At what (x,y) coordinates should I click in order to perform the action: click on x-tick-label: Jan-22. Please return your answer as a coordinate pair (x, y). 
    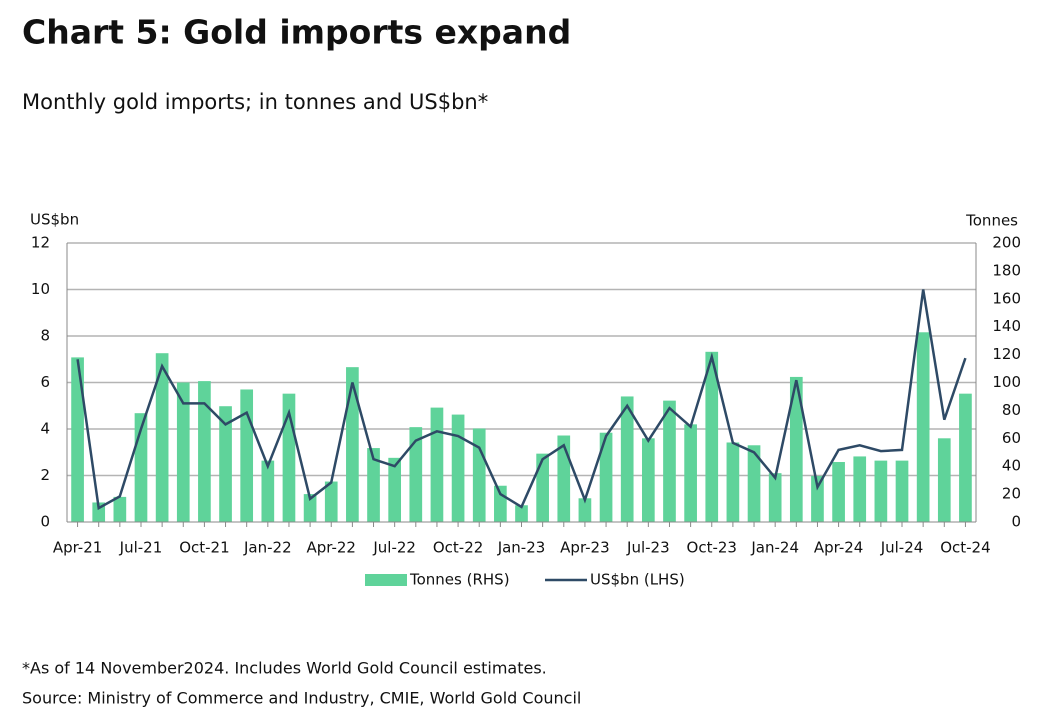
    Looking at the image, I should click on (267, 548).